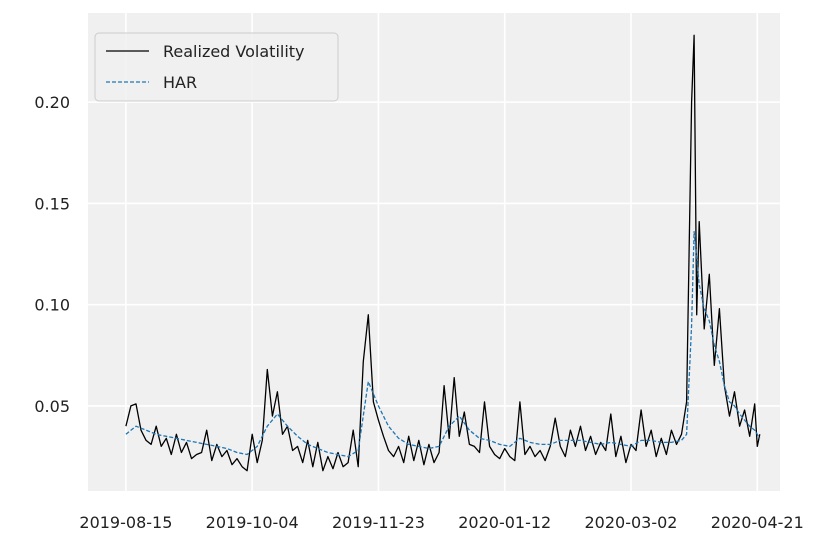  Describe the element at coordinates (504, 522) in the screenshot. I see `x-tick-label: 2020-01-12` at that location.